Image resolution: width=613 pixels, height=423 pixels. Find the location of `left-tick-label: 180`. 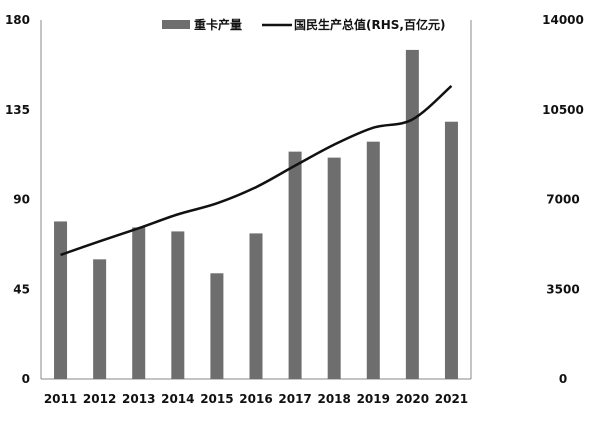

left-tick-label: 180 is located at coordinates (17, 20).